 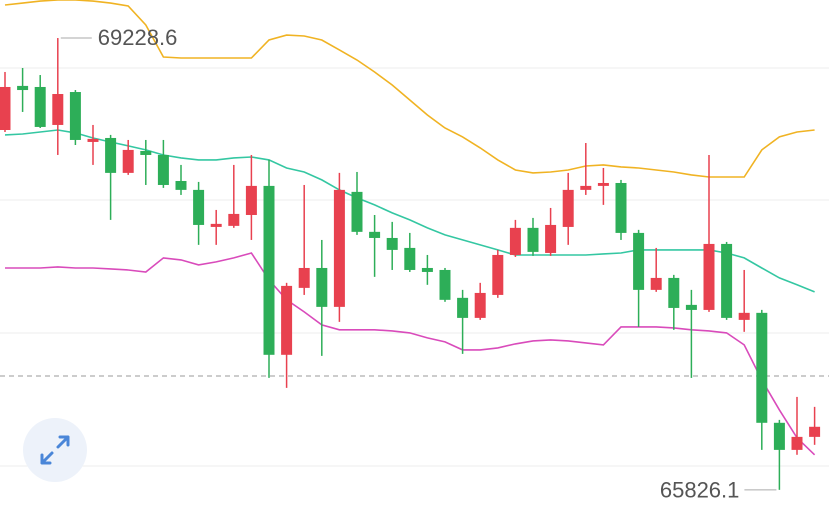 What do you see at coordinates (138, 37) in the screenshot?
I see `high-label: 69228.6` at bounding box center [138, 37].